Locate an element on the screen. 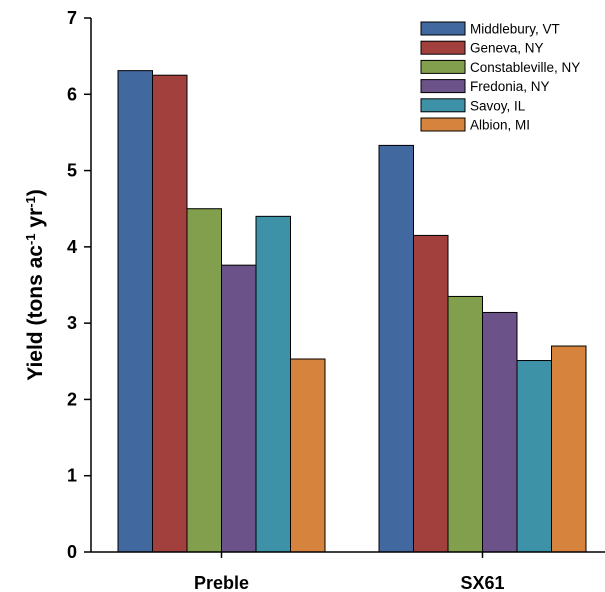  bar-sx61-geneva-ny is located at coordinates (431, 393).